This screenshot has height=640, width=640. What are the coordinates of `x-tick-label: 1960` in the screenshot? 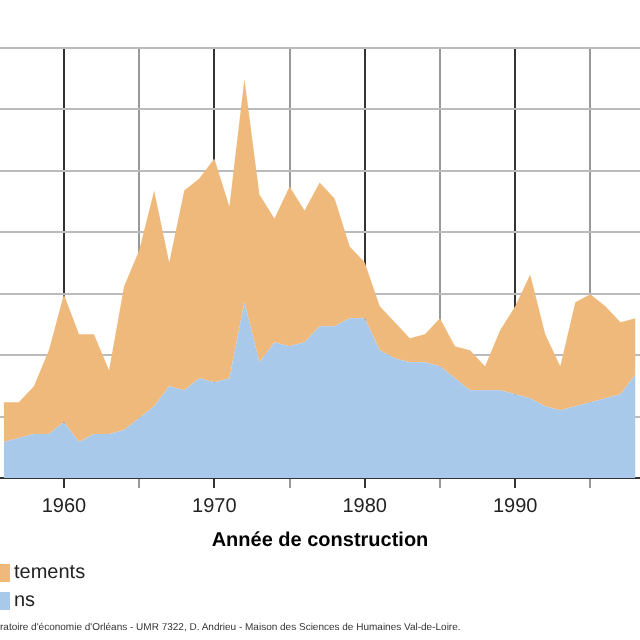 It's located at (64, 506).